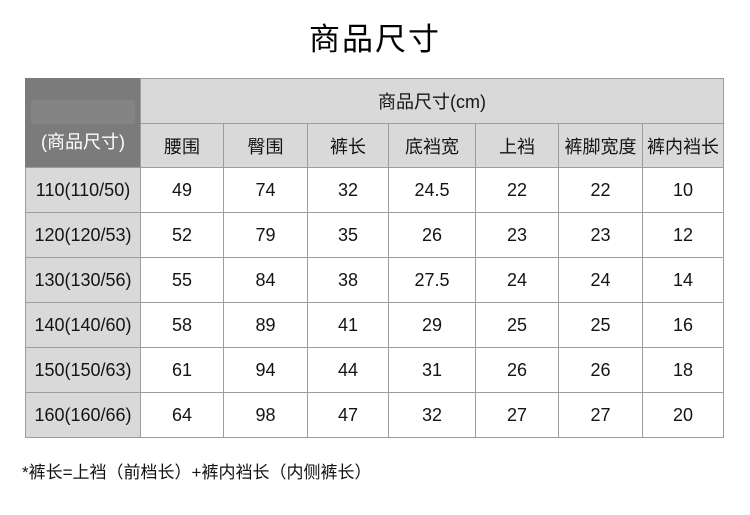  I want to click on size-value: 27.5, so click(432, 280).